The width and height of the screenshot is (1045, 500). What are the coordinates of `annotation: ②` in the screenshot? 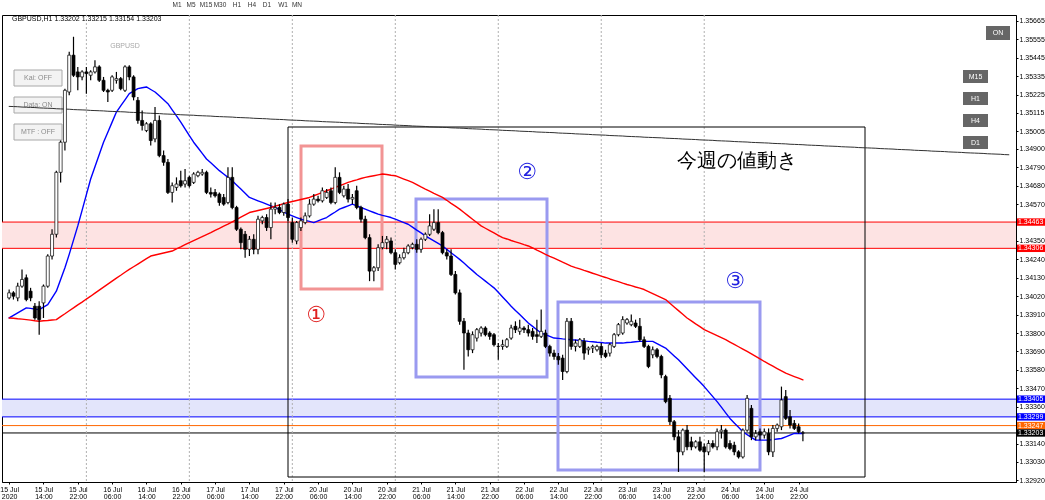 It's located at (527, 171).